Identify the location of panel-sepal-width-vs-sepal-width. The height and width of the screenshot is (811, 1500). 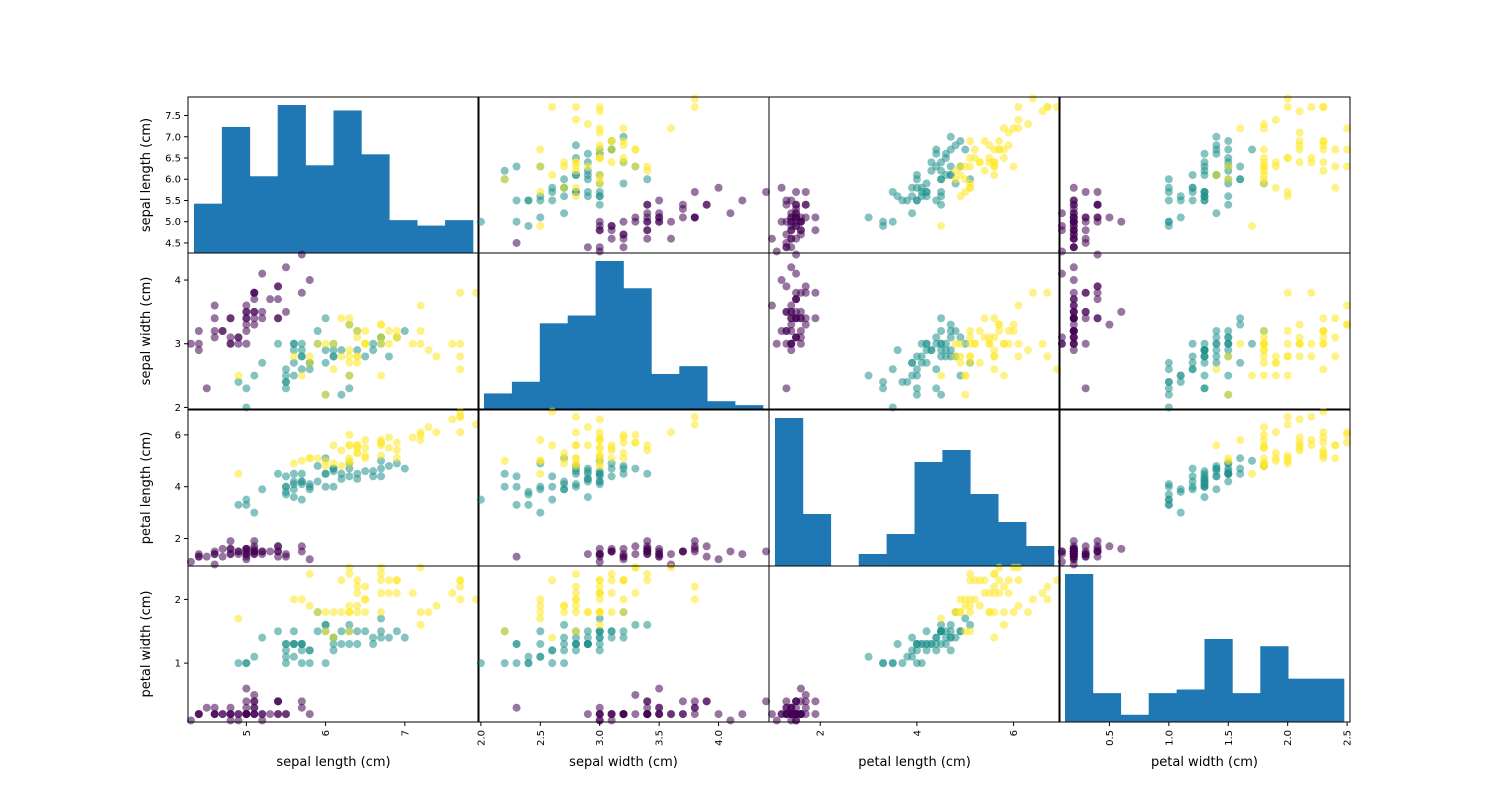
(623, 331).